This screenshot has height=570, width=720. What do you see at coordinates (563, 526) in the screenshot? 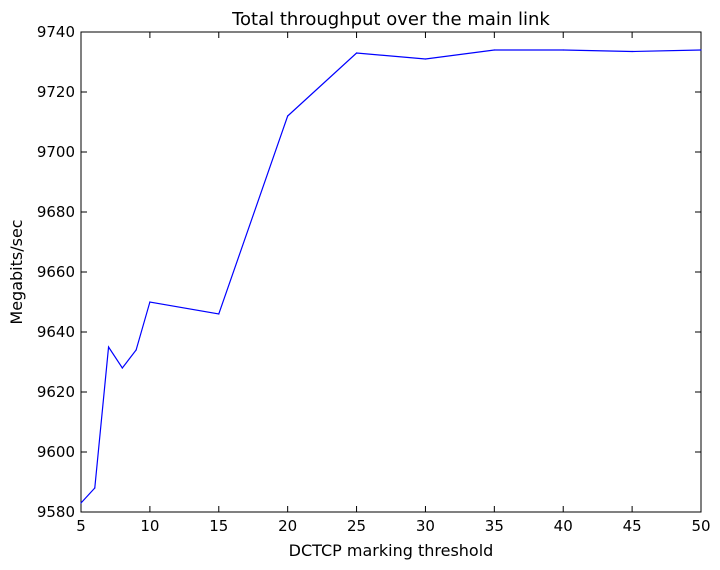
I see `x-tick-label: 40` at bounding box center [563, 526].